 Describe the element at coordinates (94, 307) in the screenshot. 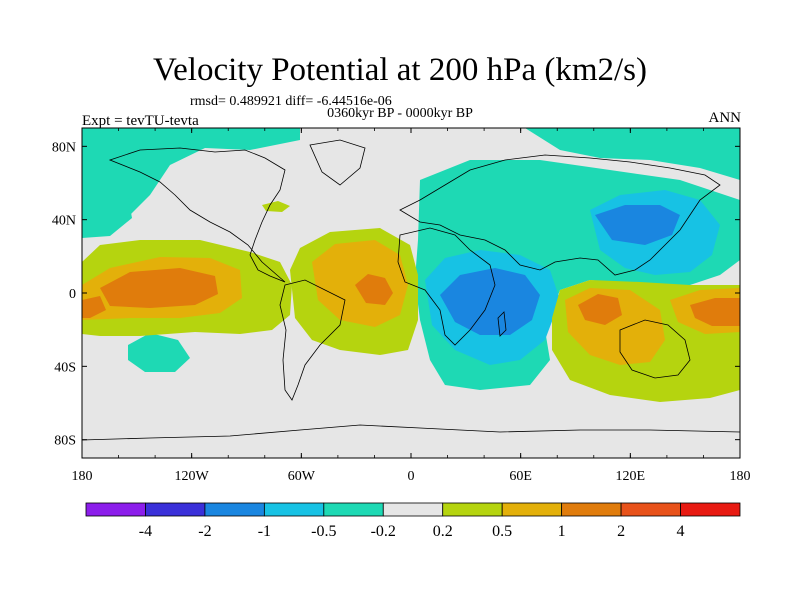

I see `pos-mid-pacific-left` at that location.